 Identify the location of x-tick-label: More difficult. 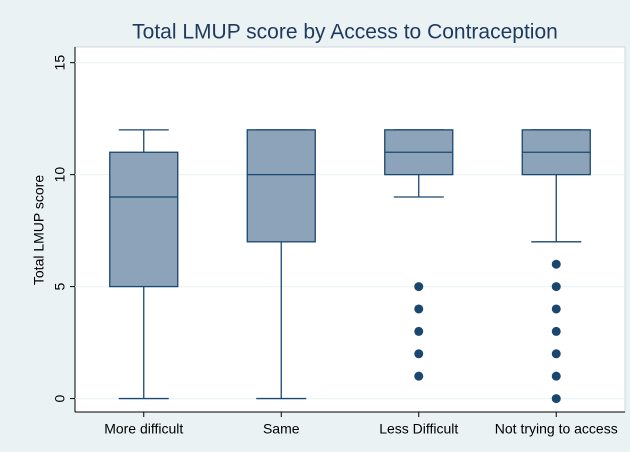
(143, 429).